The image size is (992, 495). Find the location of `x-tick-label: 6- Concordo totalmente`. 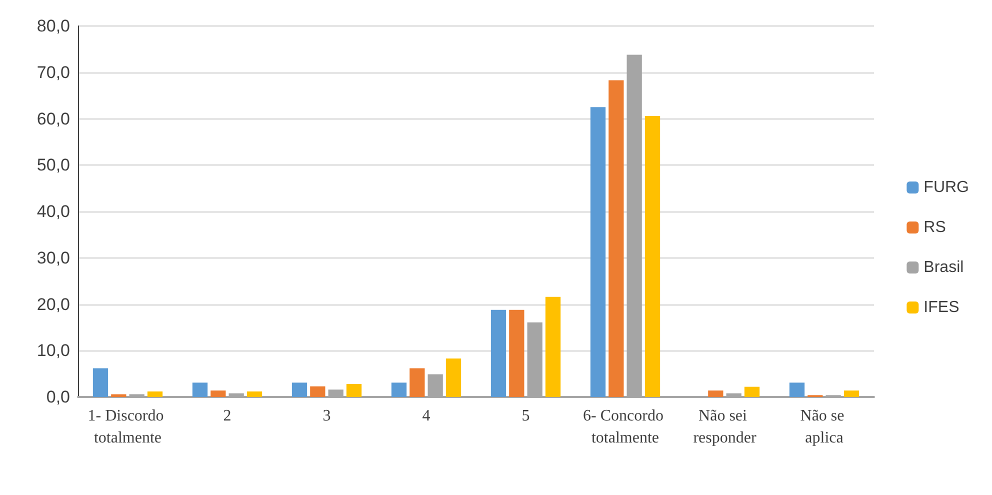

x-tick-label: 6- Concordo totalmente is located at coordinates (625, 427).